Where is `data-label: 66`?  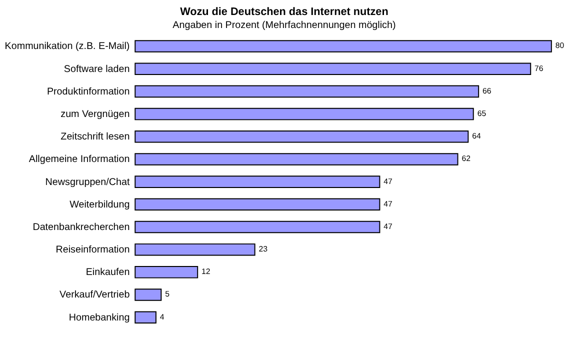 data-label: 66 is located at coordinates (487, 91).